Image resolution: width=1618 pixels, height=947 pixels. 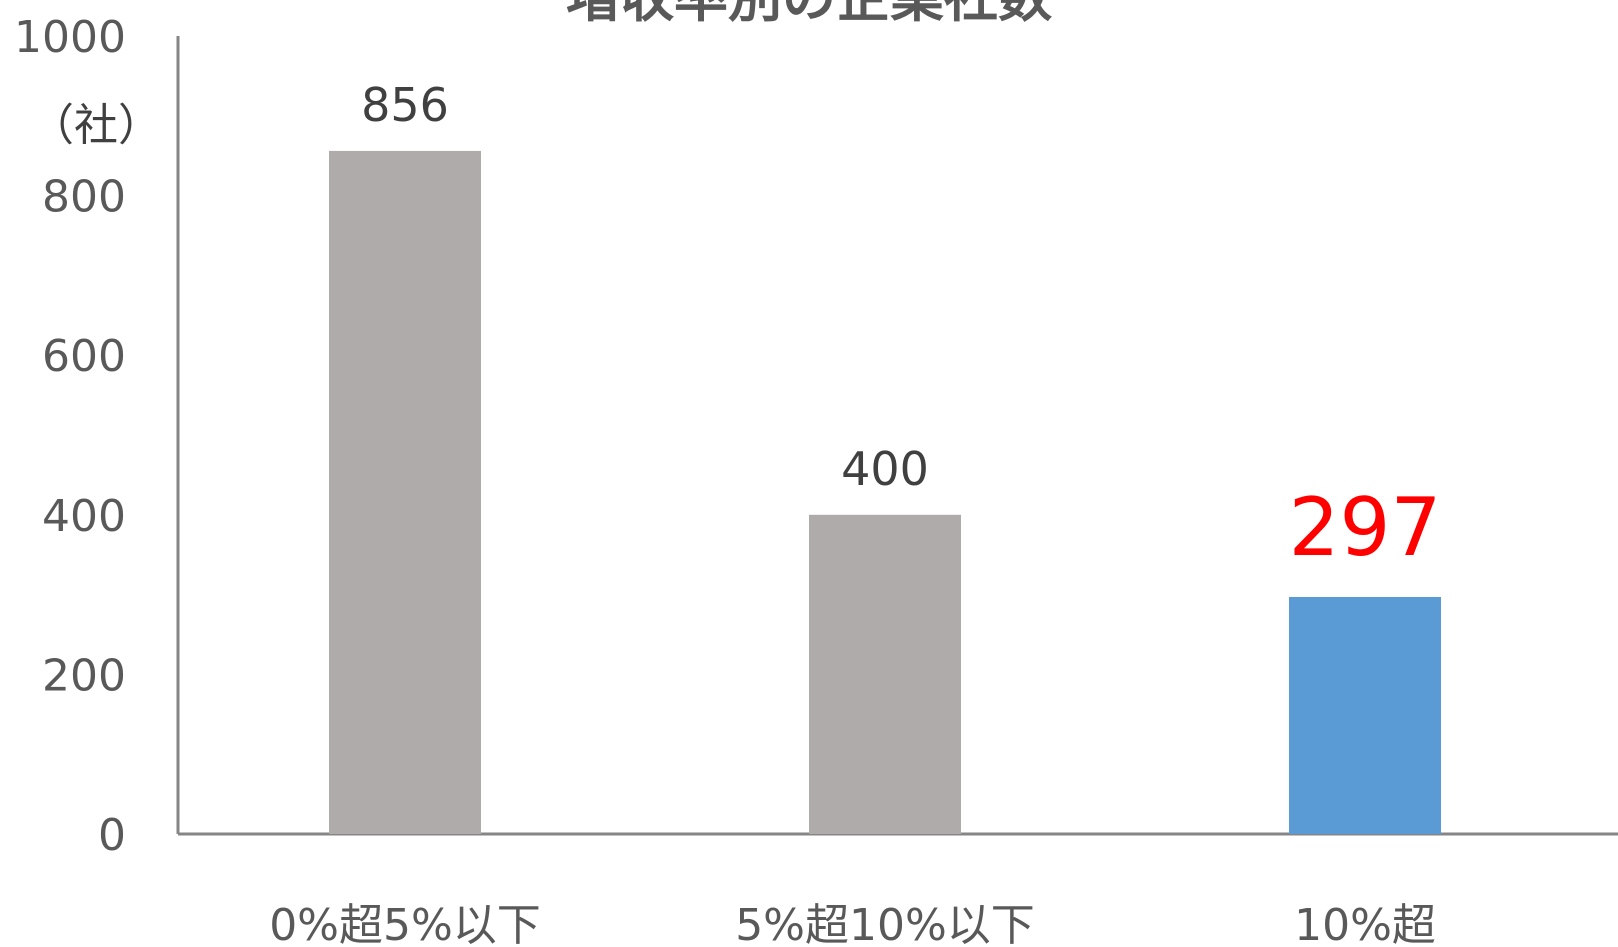 I want to click on data-label: 856, so click(x=405, y=105).